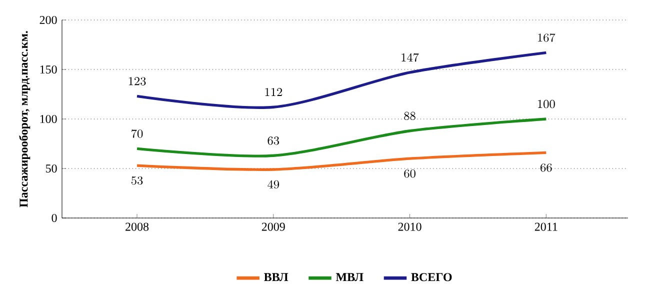  What do you see at coordinates (410, 226) in the screenshot?
I see `x-tick-label: 2010` at bounding box center [410, 226].